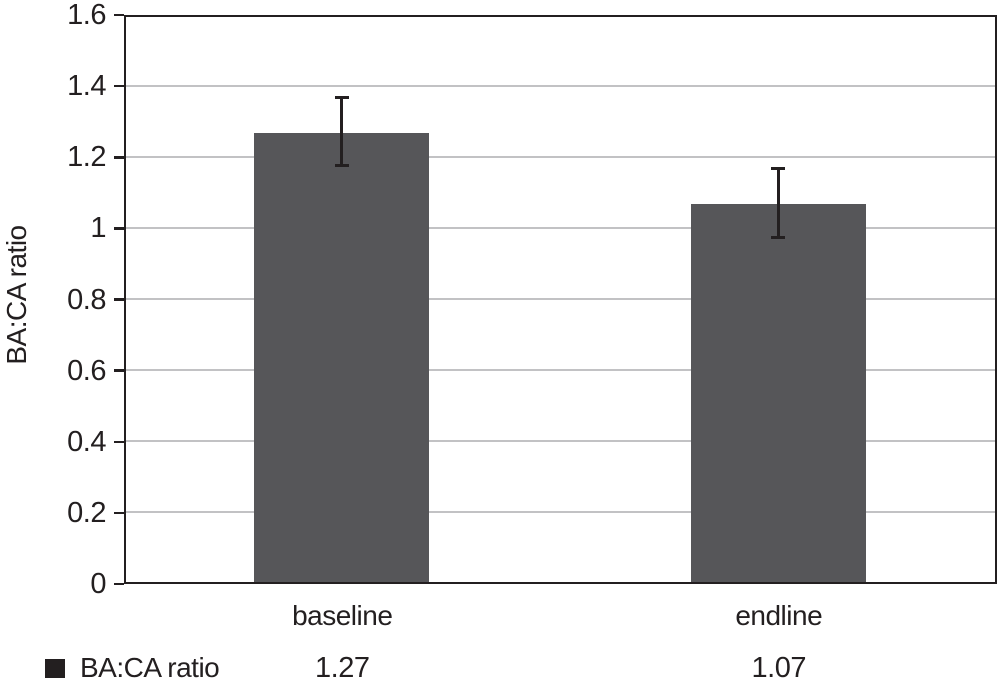  What do you see at coordinates (86, 512) in the screenshot?
I see `y-tick-label: 0.2` at bounding box center [86, 512].